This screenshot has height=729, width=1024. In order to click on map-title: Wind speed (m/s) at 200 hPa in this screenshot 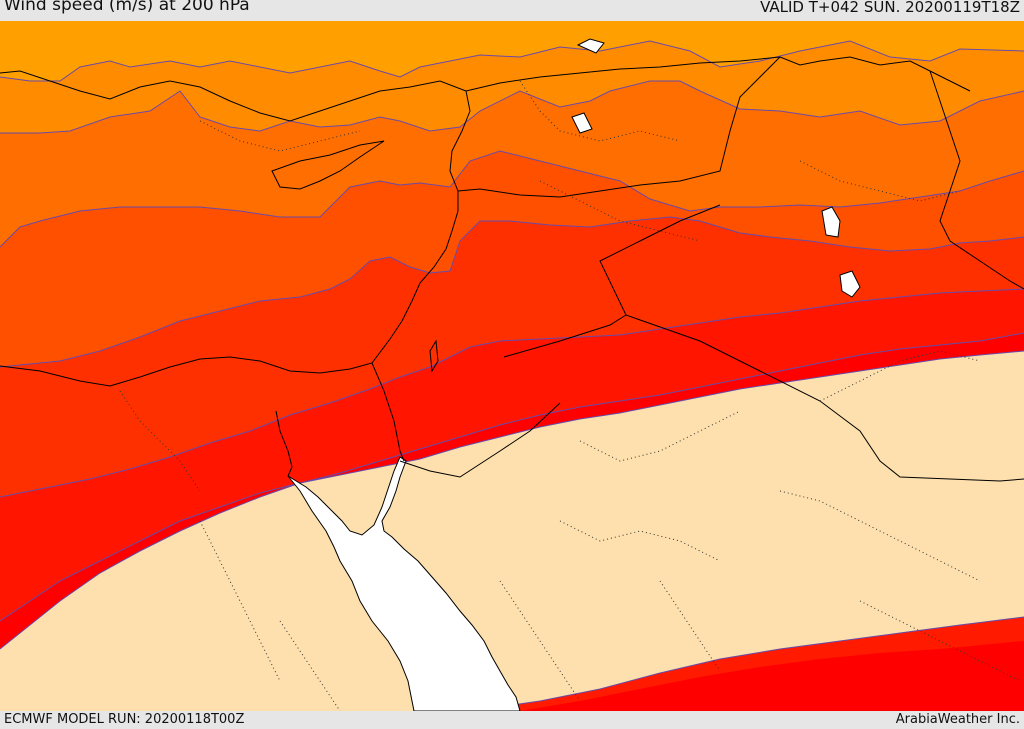, I will do `click(127, 7)`.